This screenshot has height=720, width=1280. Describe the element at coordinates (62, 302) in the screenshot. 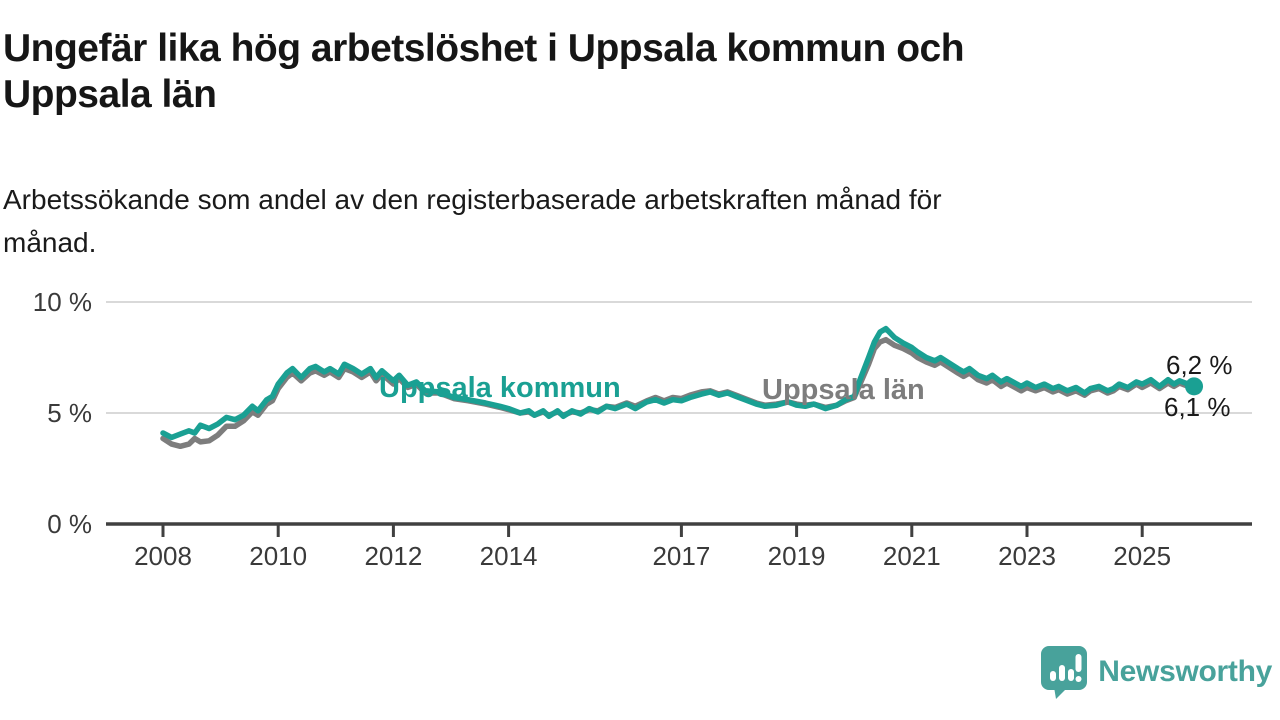

I see `y-tick-label-10: 10 %` at that location.